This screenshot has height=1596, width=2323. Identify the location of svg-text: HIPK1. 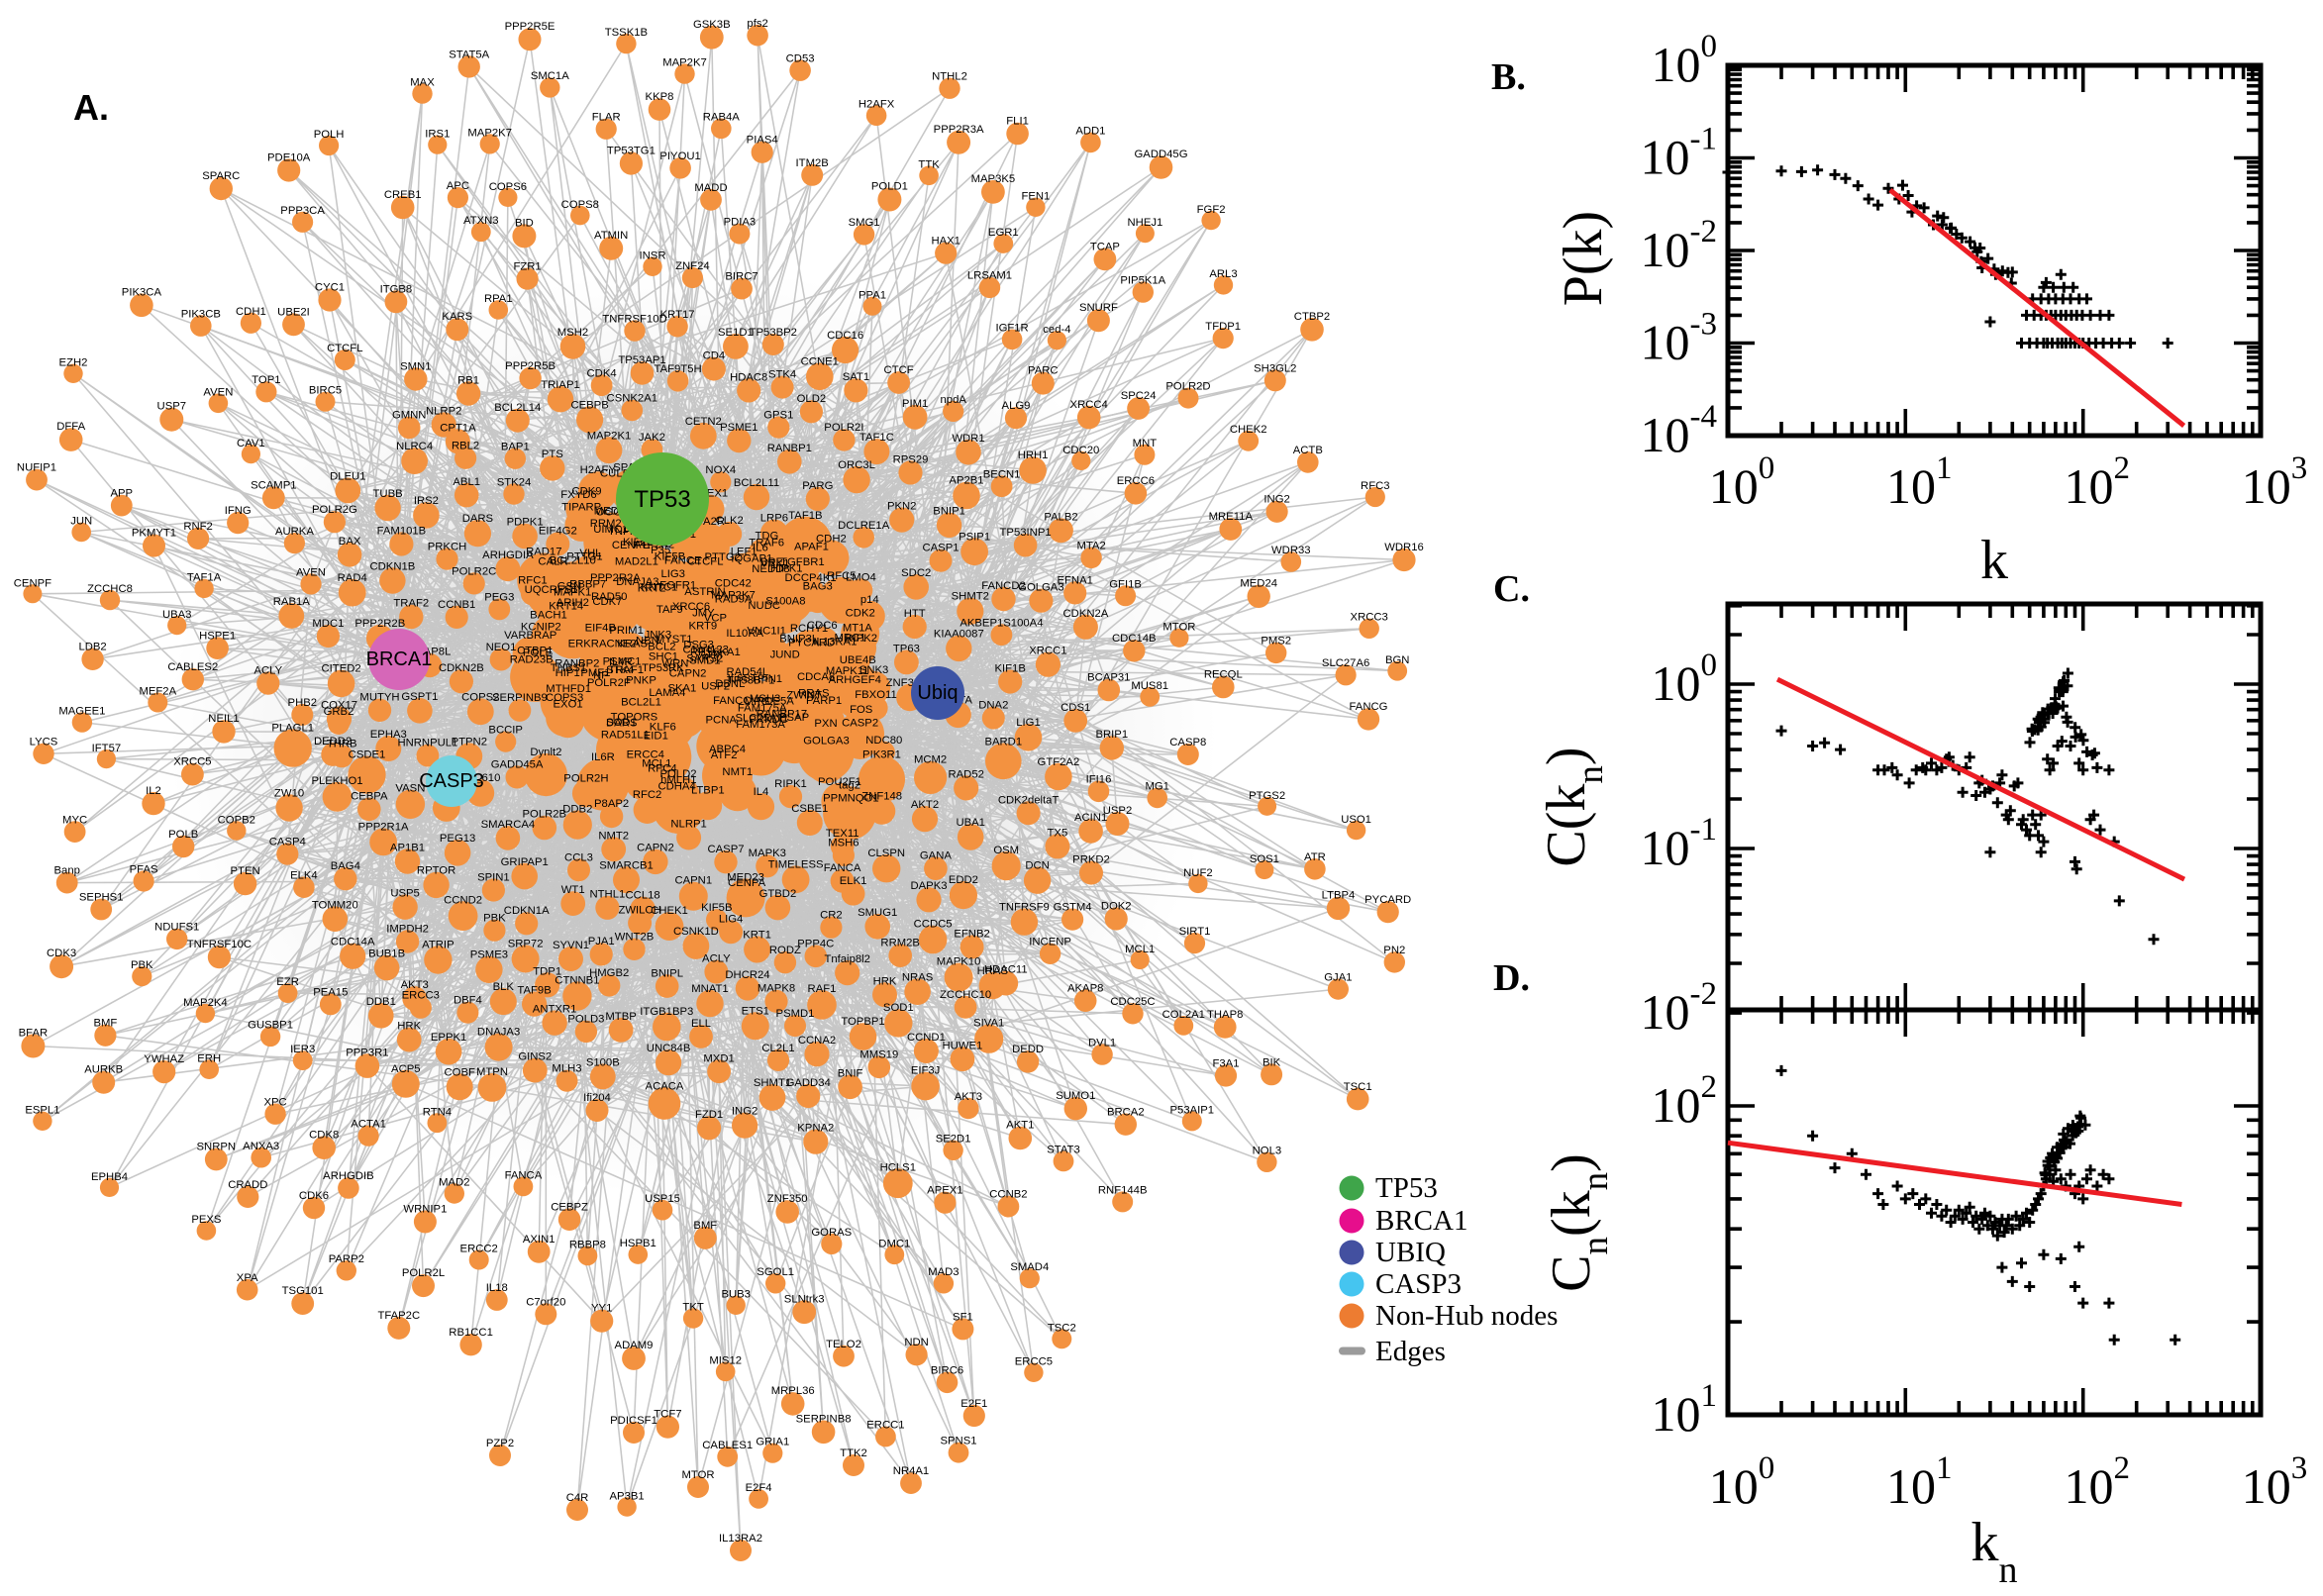
(787, 568).